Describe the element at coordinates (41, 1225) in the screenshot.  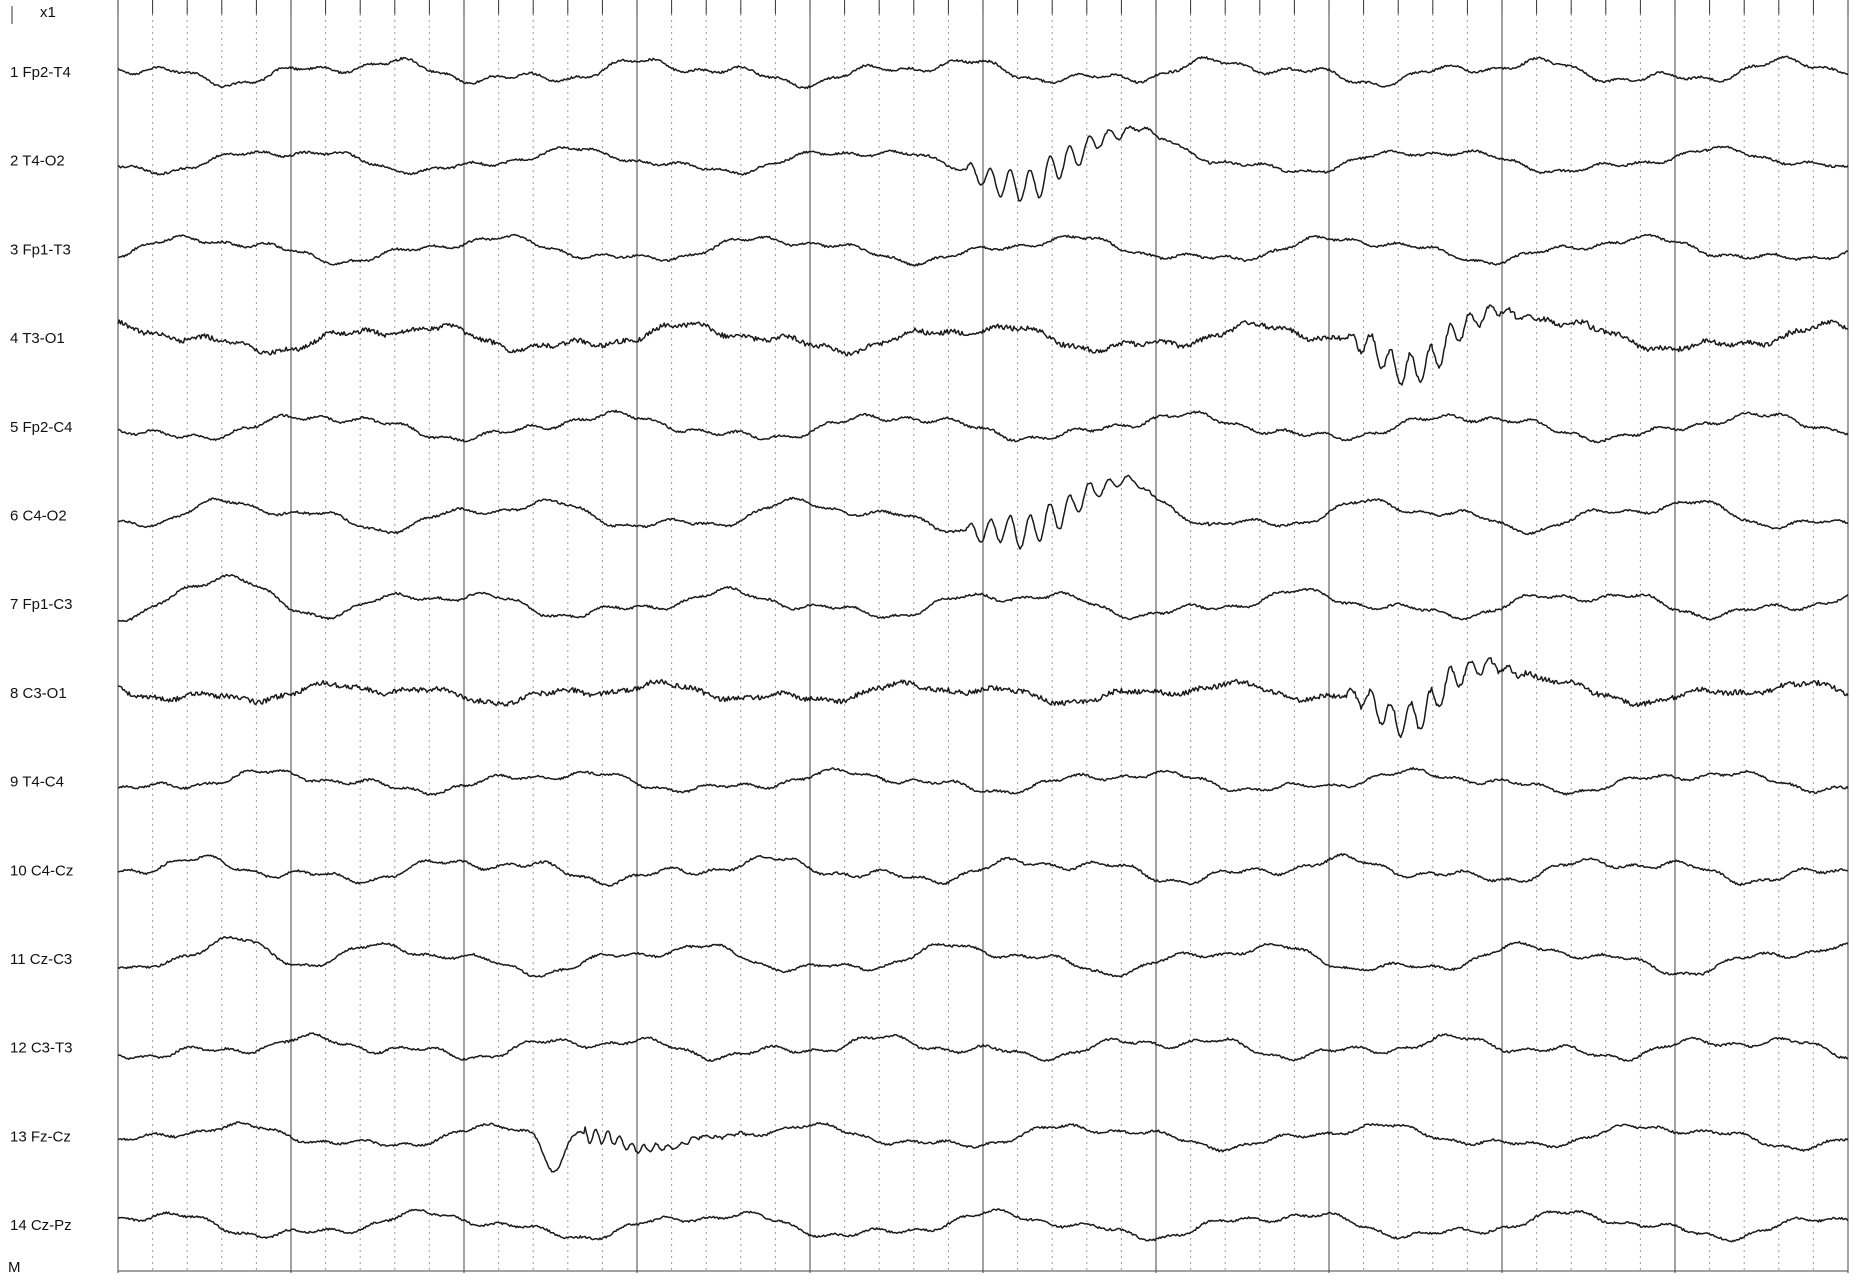
I see `channel-label: 14 Cz-Pz` at that location.